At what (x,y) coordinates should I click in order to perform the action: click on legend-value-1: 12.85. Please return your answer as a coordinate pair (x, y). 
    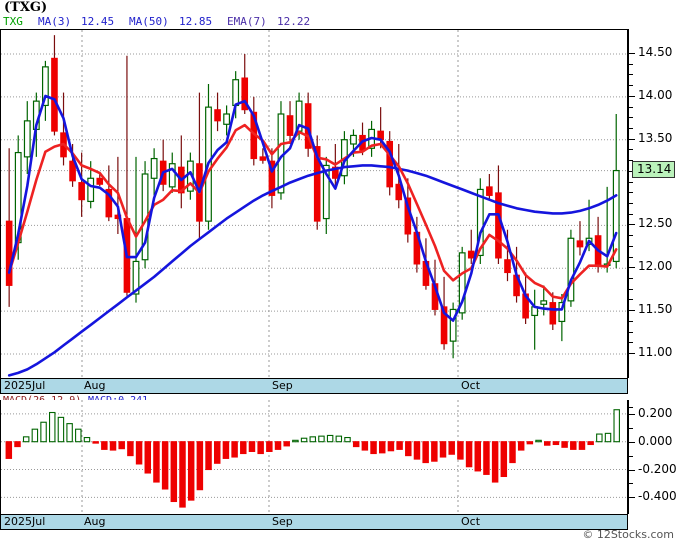
    Looking at the image, I should click on (196, 21).